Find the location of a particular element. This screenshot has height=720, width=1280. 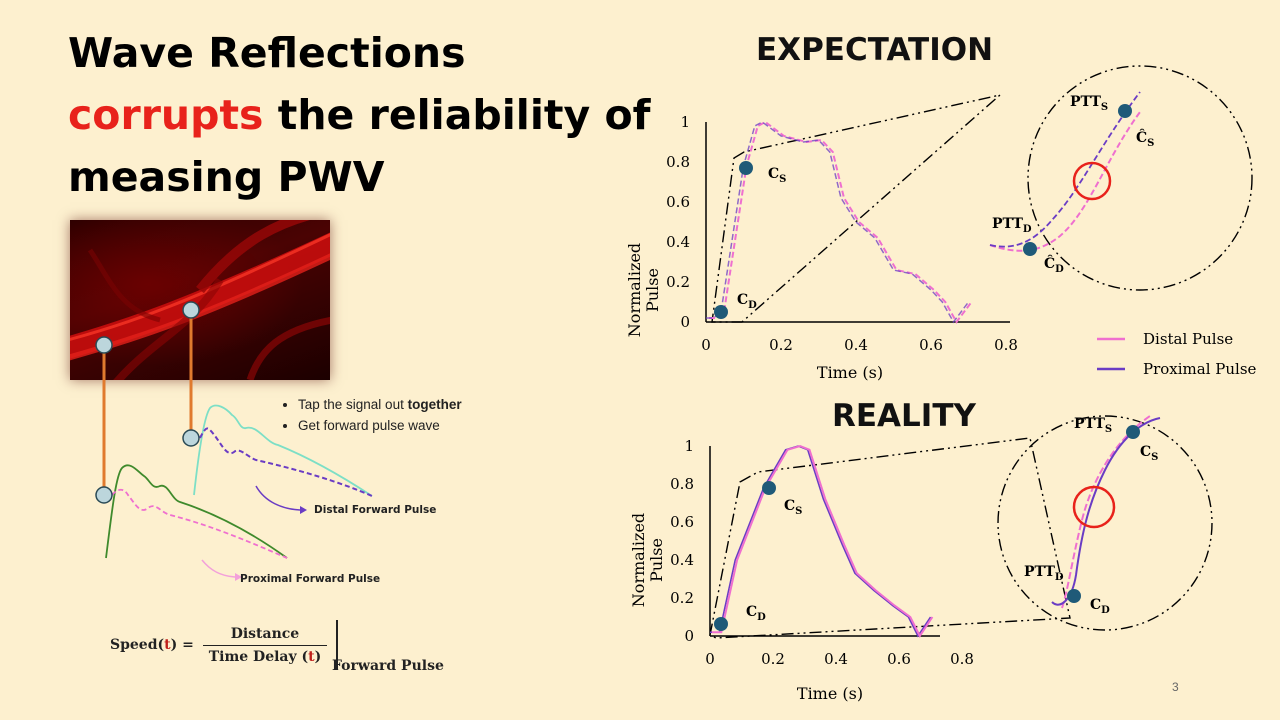

proximal-pulse-marker is located at coordinates (104, 495).